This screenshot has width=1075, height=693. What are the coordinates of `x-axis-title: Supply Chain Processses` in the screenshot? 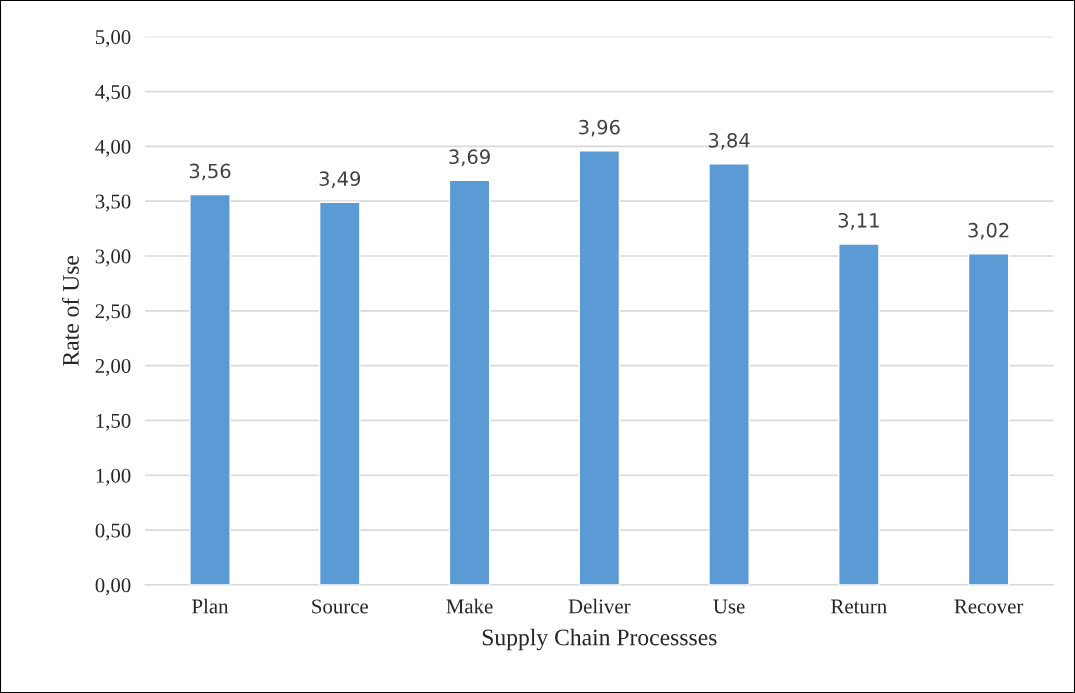 It's located at (599, 639).